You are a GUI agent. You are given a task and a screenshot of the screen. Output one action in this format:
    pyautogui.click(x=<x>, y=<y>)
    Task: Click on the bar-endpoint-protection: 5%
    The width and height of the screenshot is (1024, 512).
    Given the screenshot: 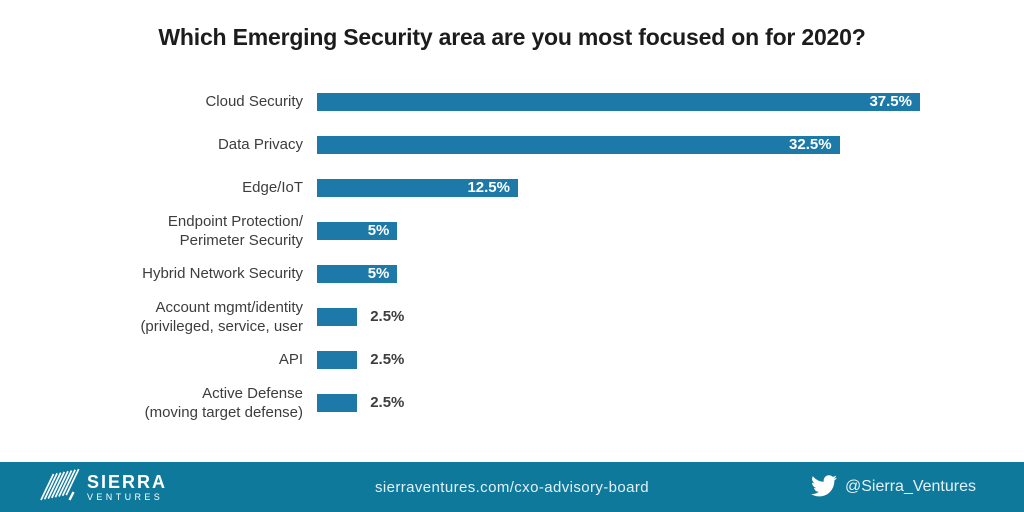 What is the action you would take?
    pyautogui.click(x=357, y=230)
    